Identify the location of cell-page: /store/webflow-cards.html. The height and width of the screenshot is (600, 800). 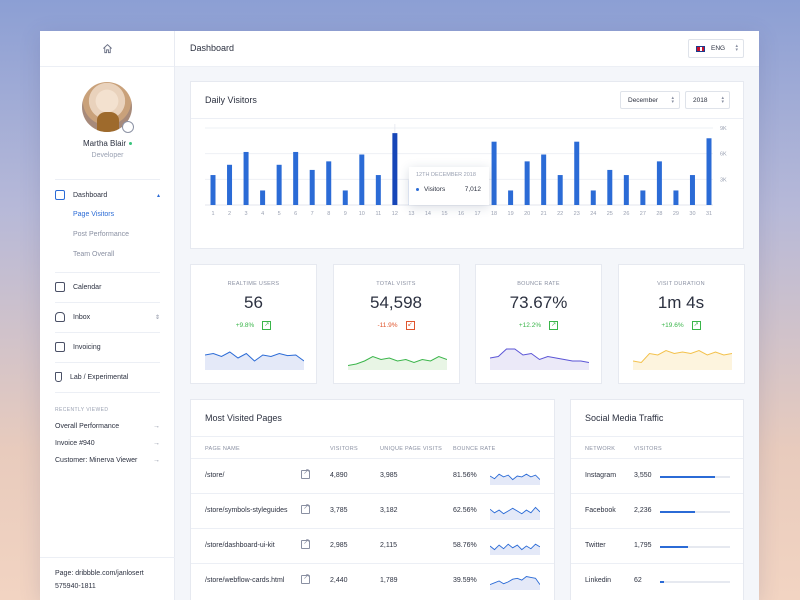
(245, 580).